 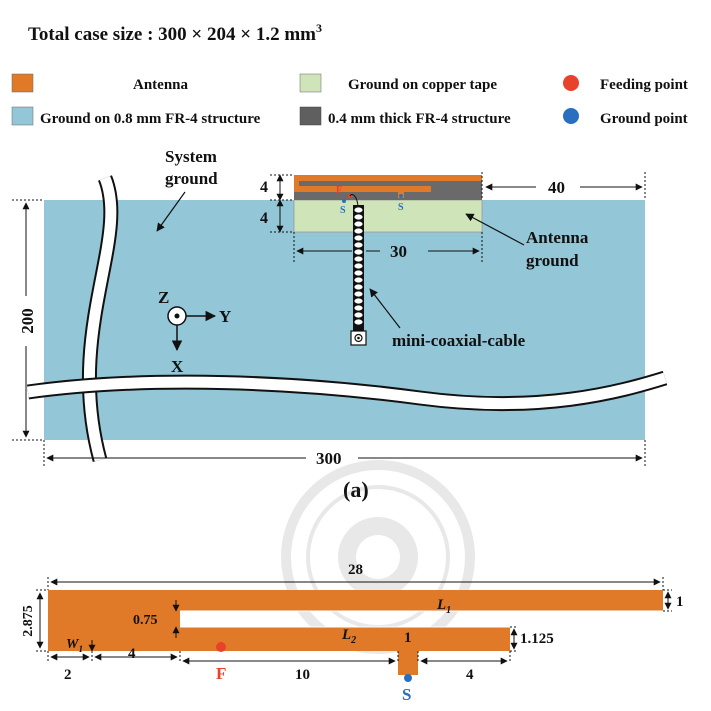 What do you see at coordinates (171, 211) in the screenshot?
I see `system-ground-pointer` at bounding box center [171, 211].